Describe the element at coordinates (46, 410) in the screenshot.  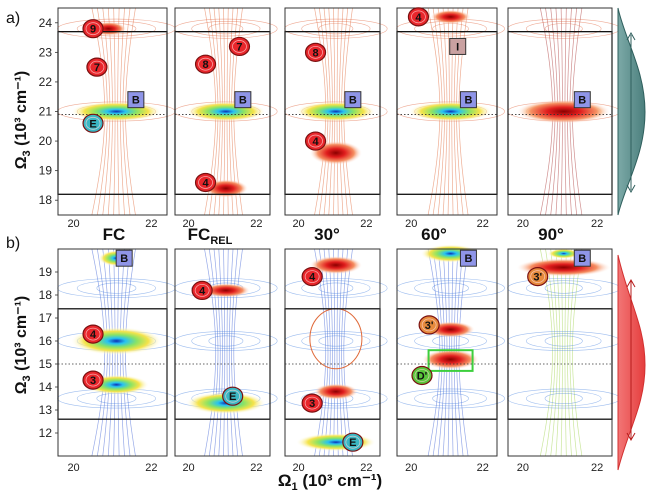
I see `y-tick-label: 13` at that location.